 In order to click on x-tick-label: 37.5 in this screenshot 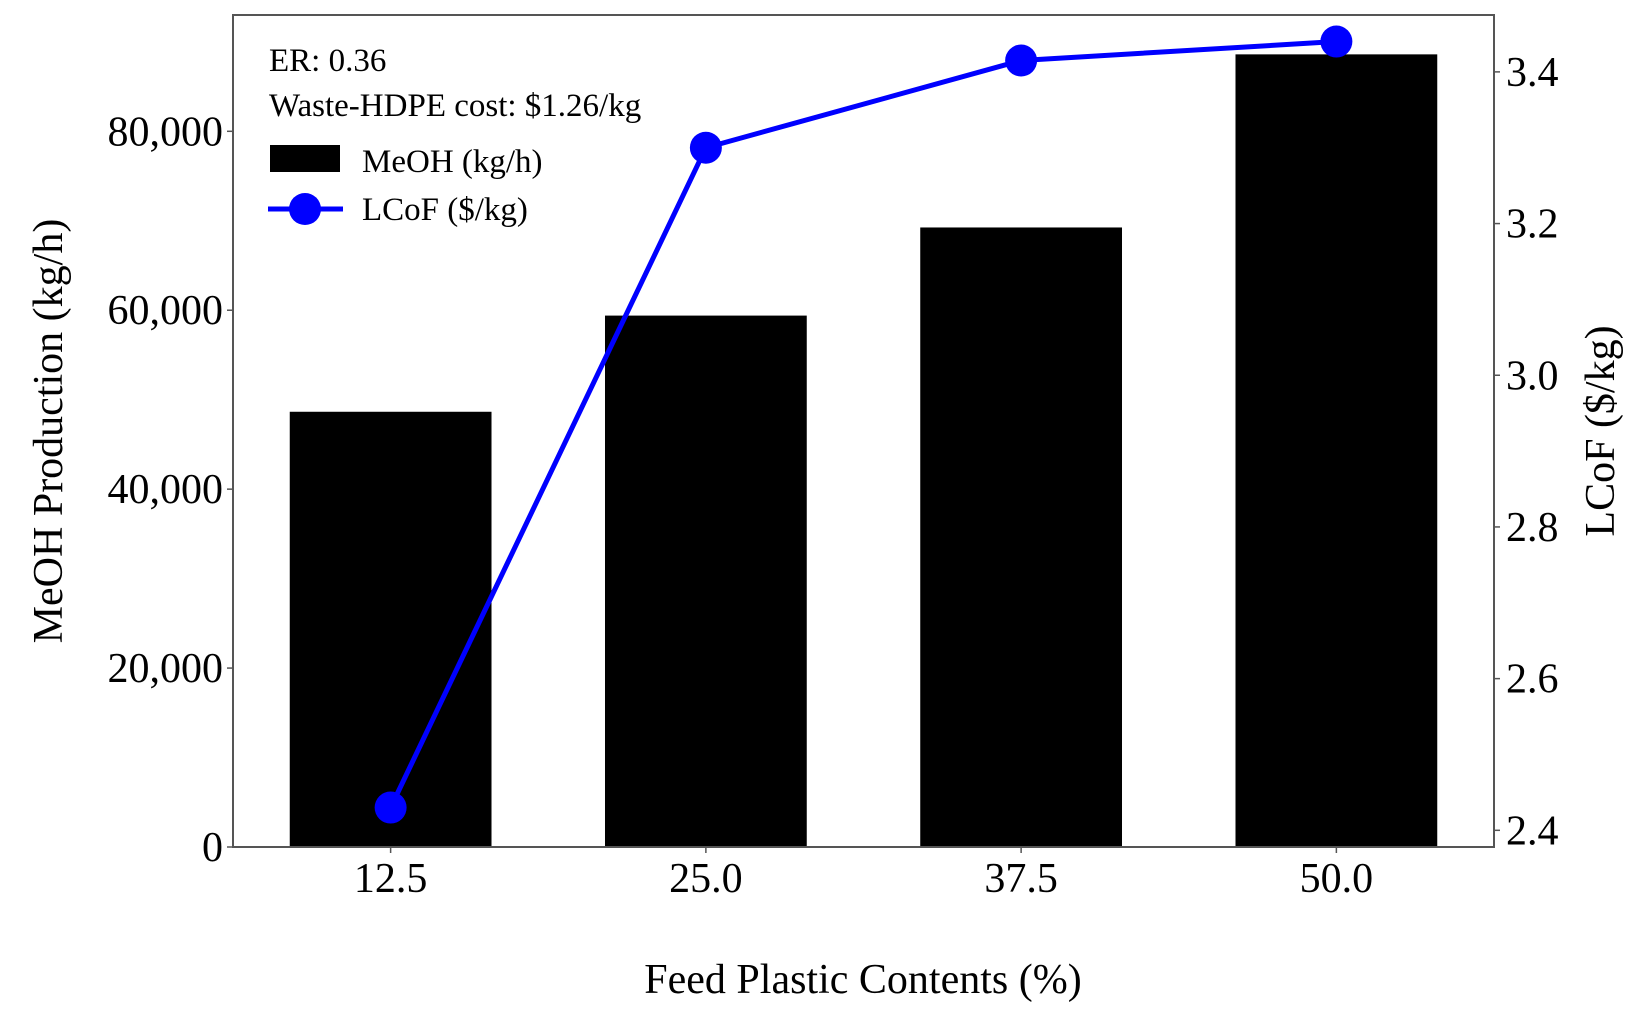, I will do `click(1021, 879)`.